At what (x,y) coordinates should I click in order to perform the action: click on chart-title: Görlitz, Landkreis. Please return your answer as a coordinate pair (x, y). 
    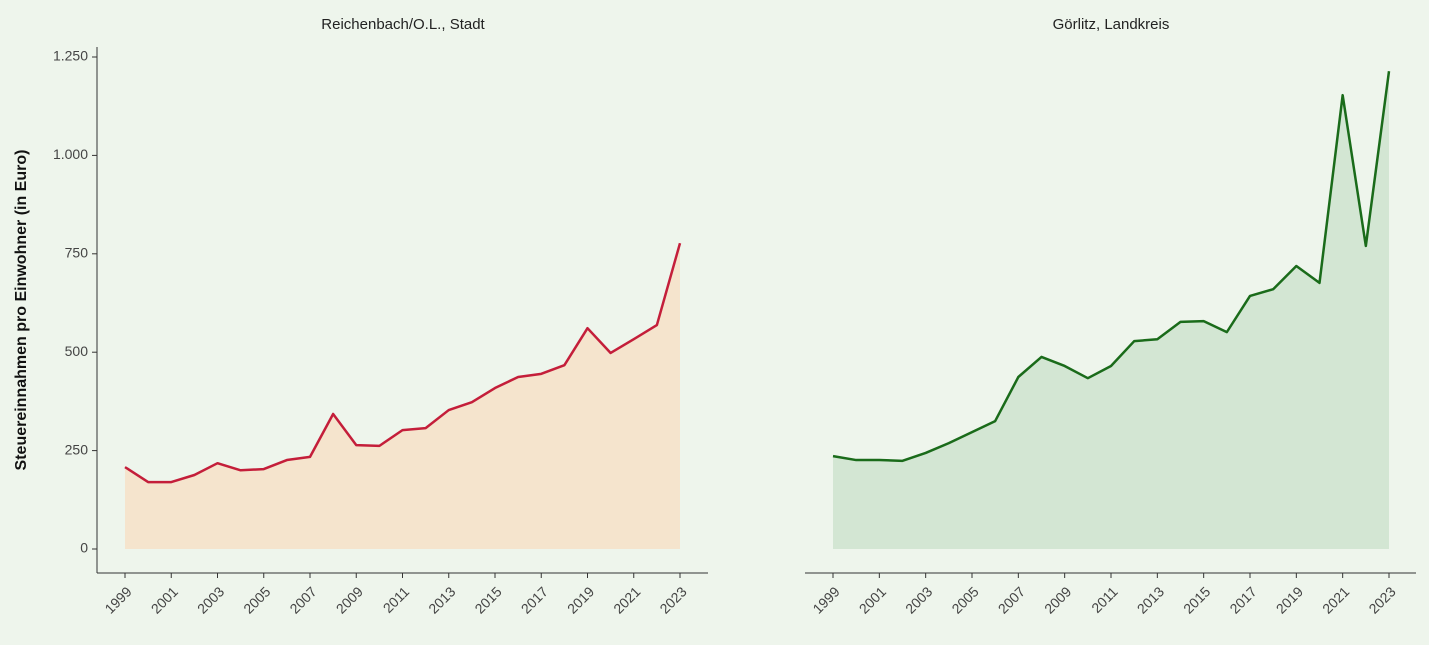
    Looking at the image, I should click on (1111, 24).